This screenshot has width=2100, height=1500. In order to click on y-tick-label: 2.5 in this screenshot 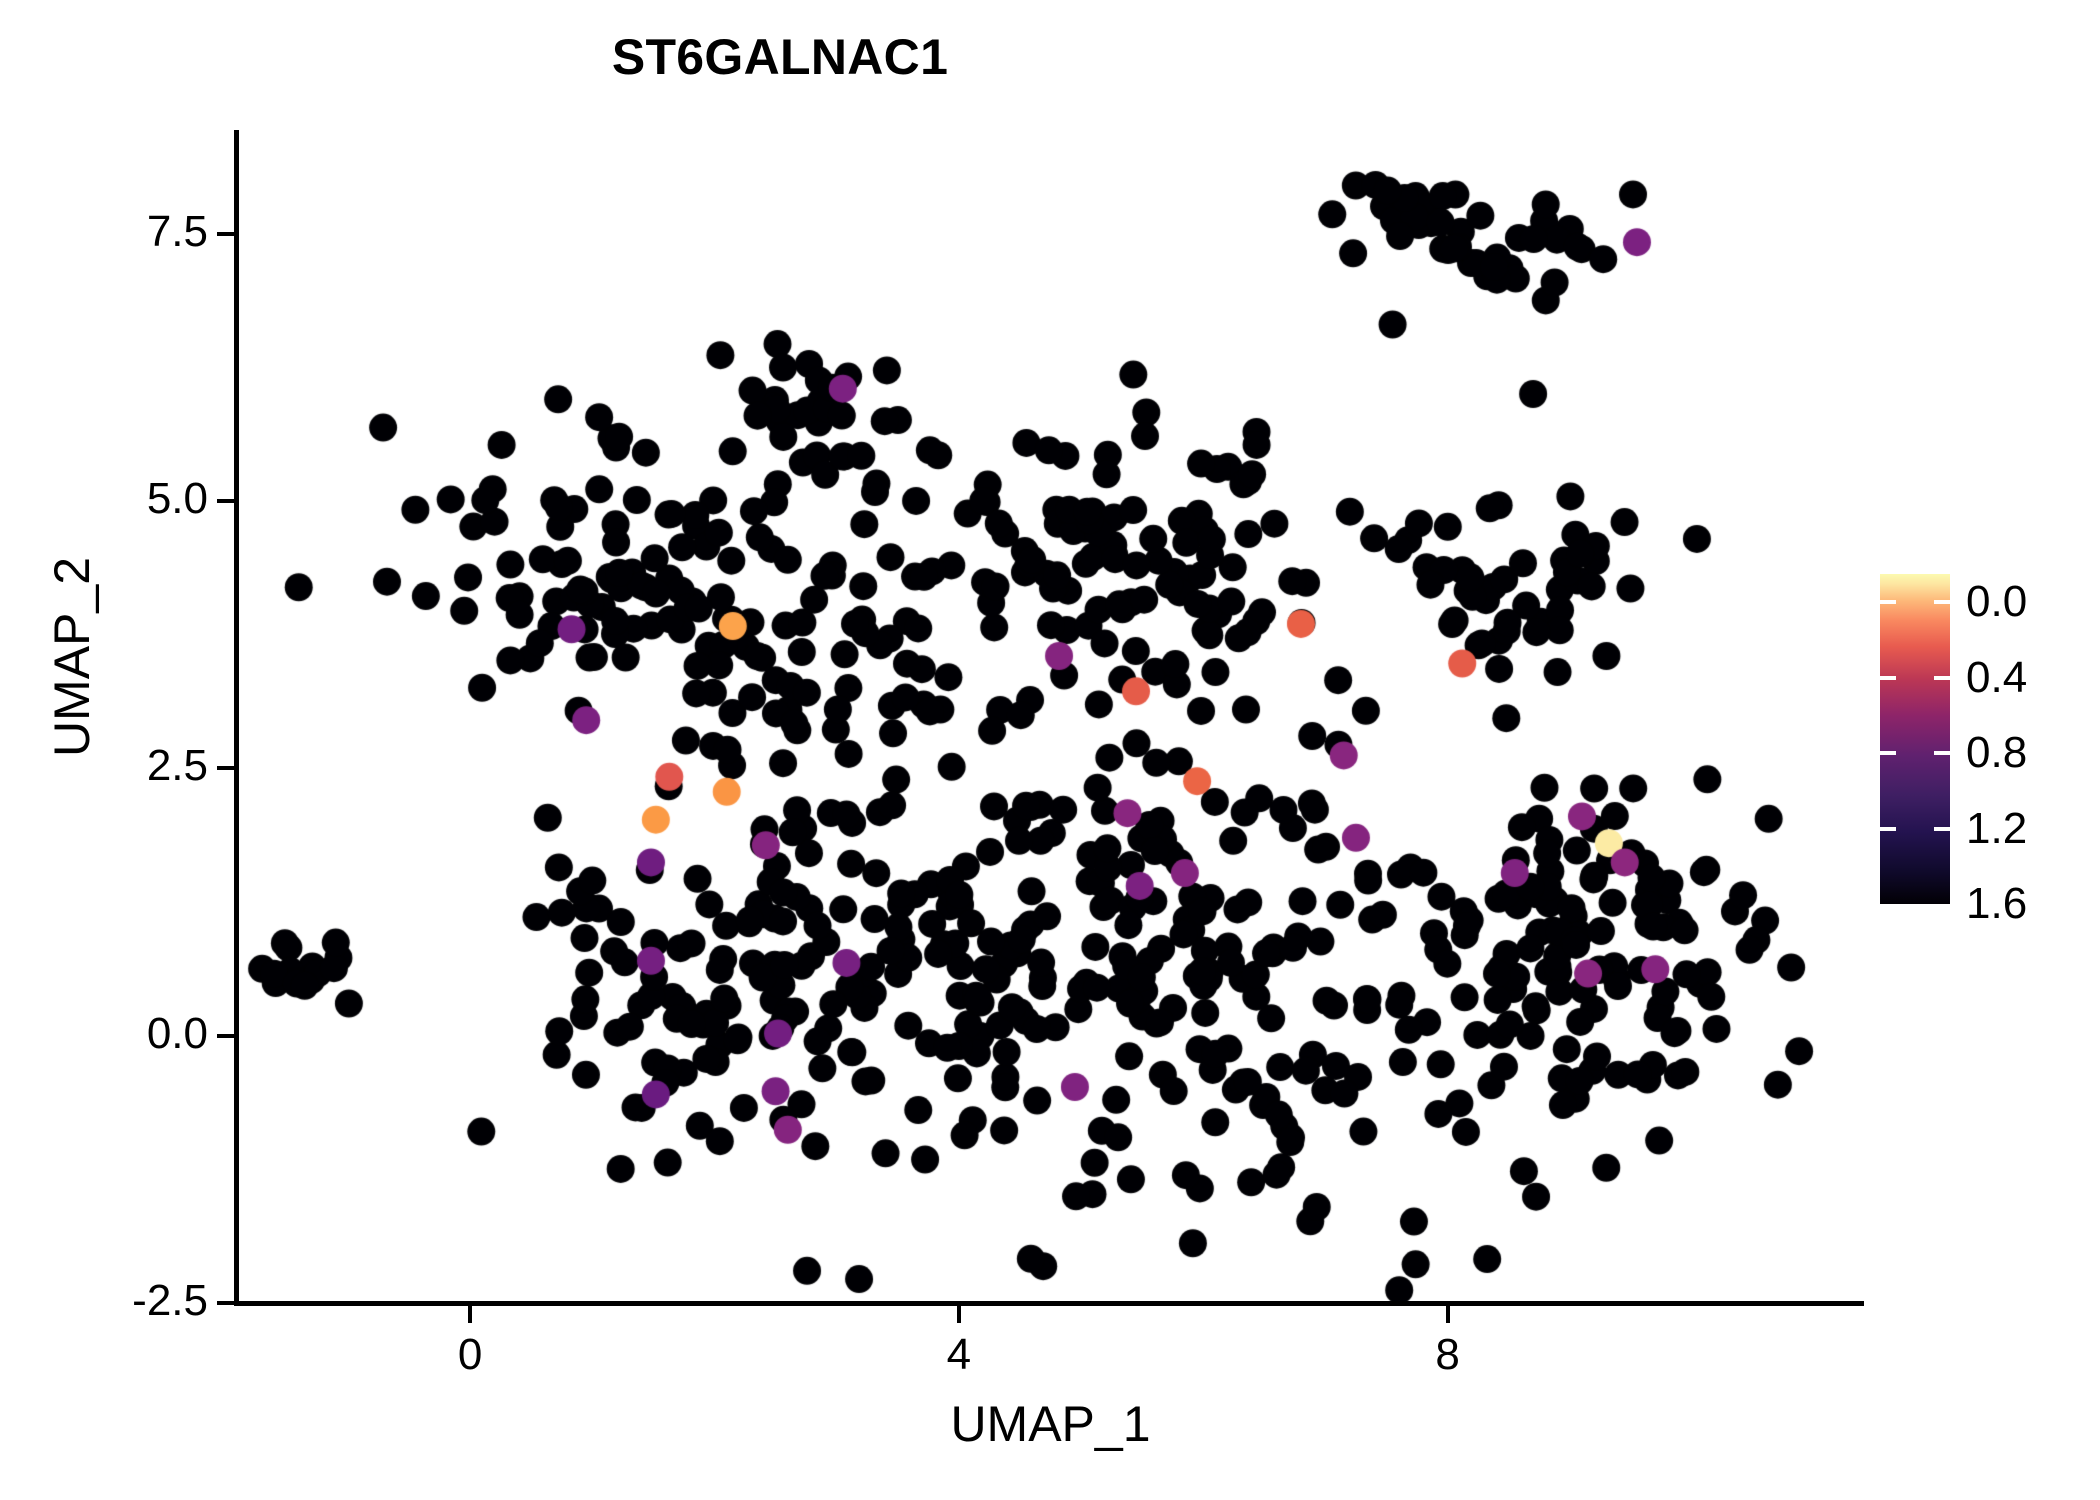, I will do `click(177, 766)`.